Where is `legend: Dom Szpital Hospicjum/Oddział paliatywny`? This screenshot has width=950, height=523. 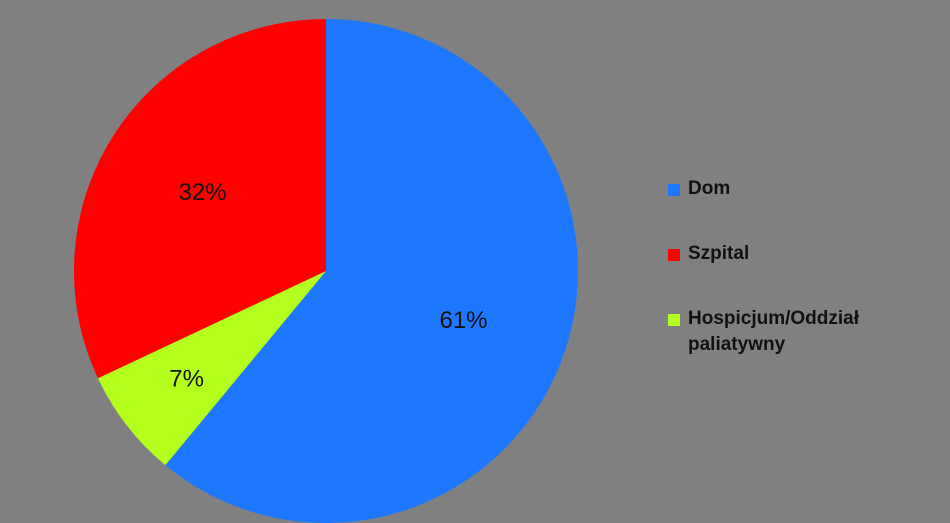 legend: Dom Szpital Hospicjum/Oddział paliatywny is located at coordinates (798, 267).